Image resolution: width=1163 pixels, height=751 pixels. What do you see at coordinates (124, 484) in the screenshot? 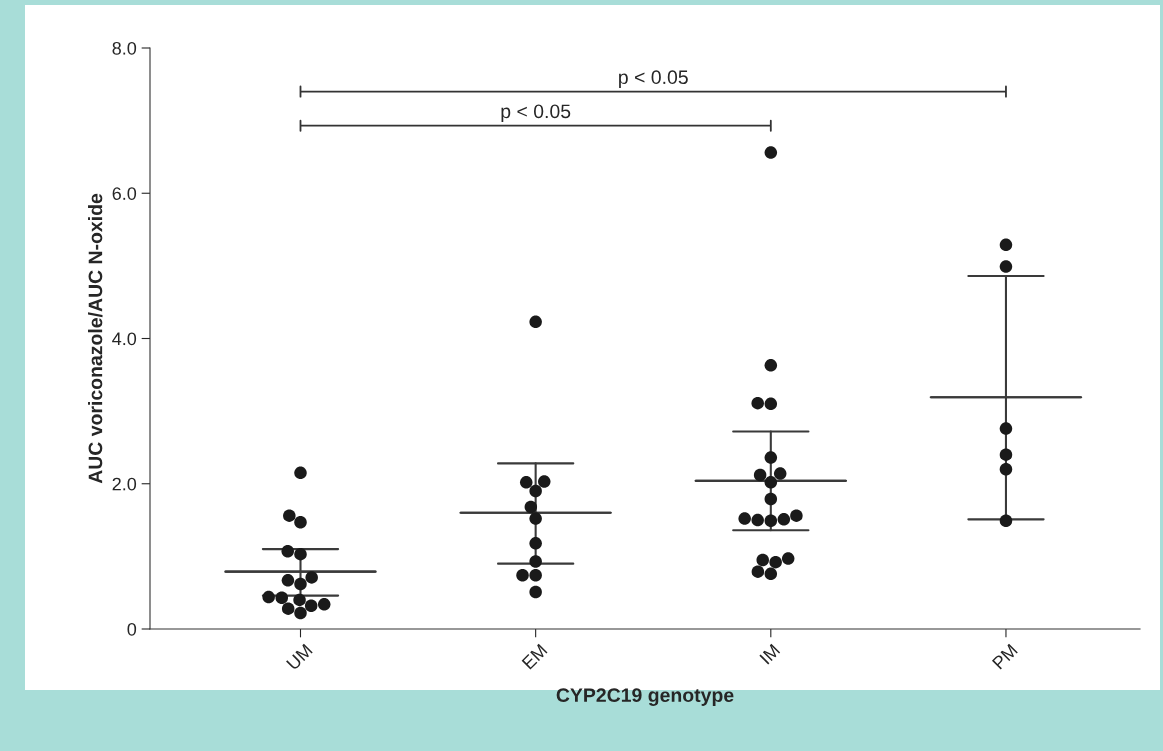
I see `y-tick-label: 2.0` at bounding box center [124, 484].